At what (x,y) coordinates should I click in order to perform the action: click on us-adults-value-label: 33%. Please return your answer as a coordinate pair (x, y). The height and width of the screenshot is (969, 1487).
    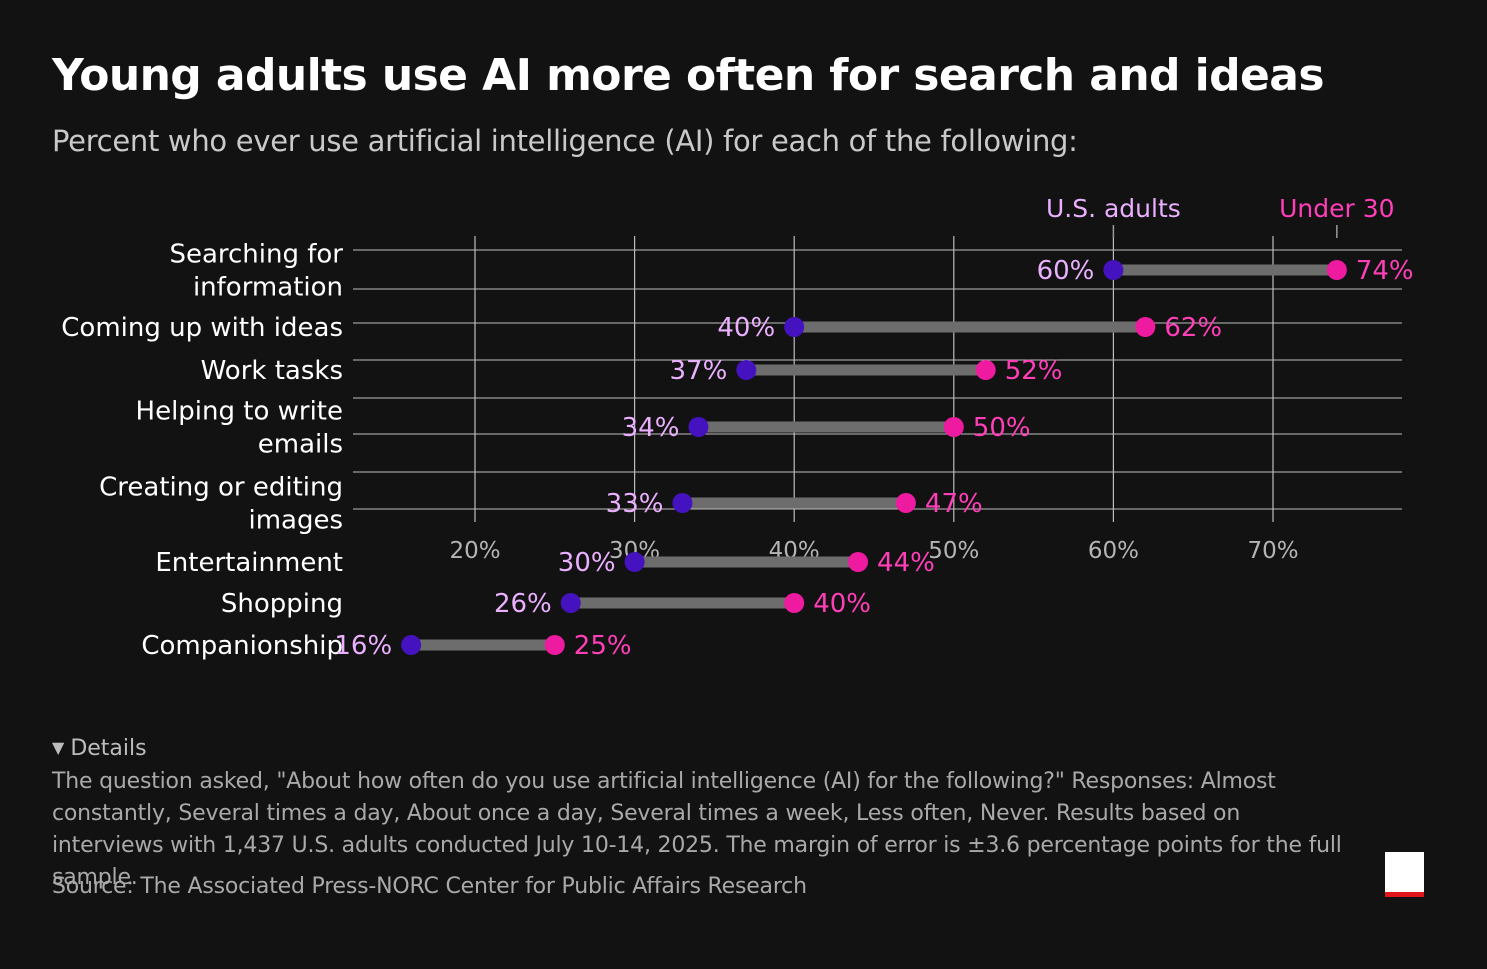
    Looking at the image, I should click on (635, 504).